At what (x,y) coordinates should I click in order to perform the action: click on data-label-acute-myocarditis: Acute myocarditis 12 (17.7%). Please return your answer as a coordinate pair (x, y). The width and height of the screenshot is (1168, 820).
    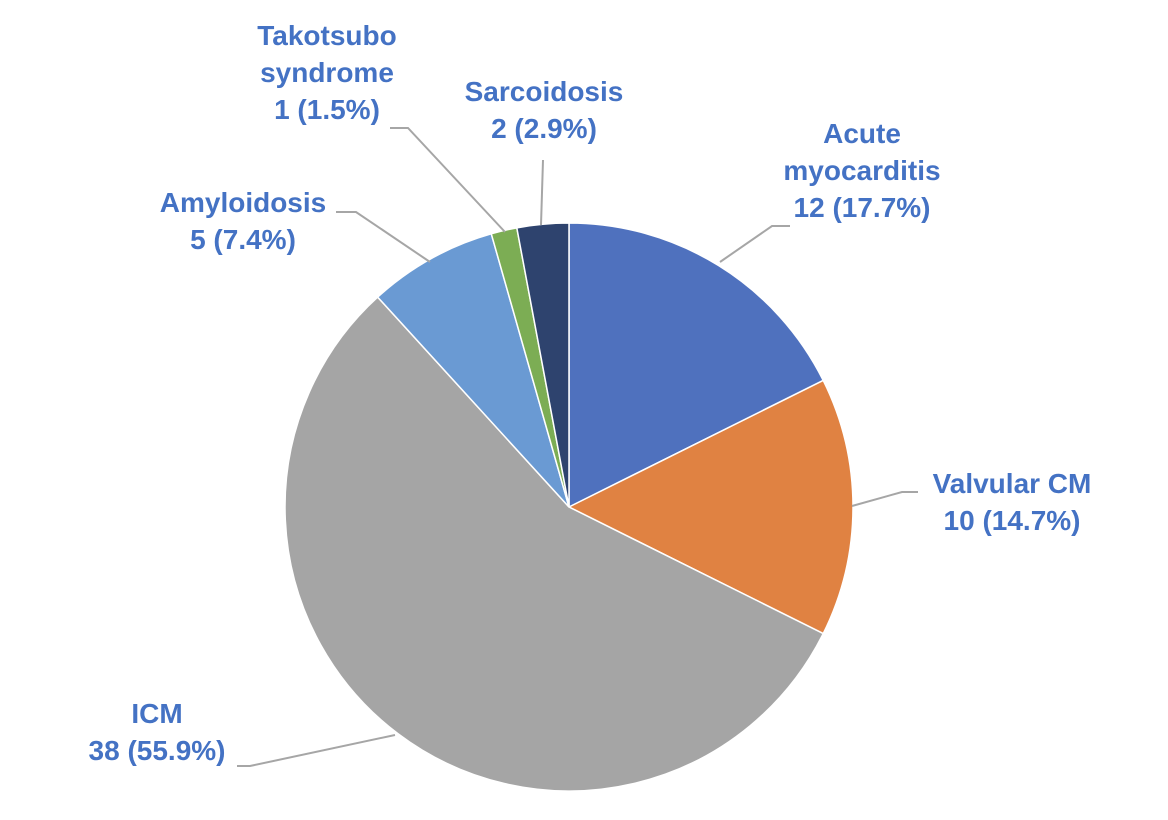
    Looking at the image, I should click on (861, 170).